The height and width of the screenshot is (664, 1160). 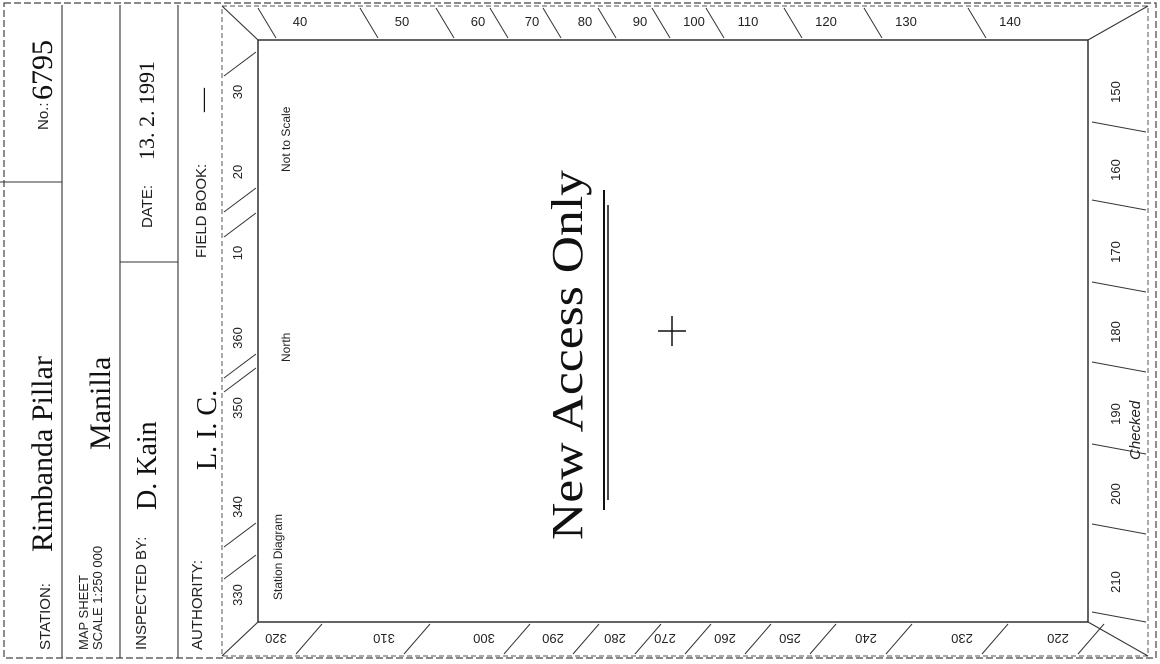 I want to click on bearing-label-bottom: 260, so click(x=725, y=638).